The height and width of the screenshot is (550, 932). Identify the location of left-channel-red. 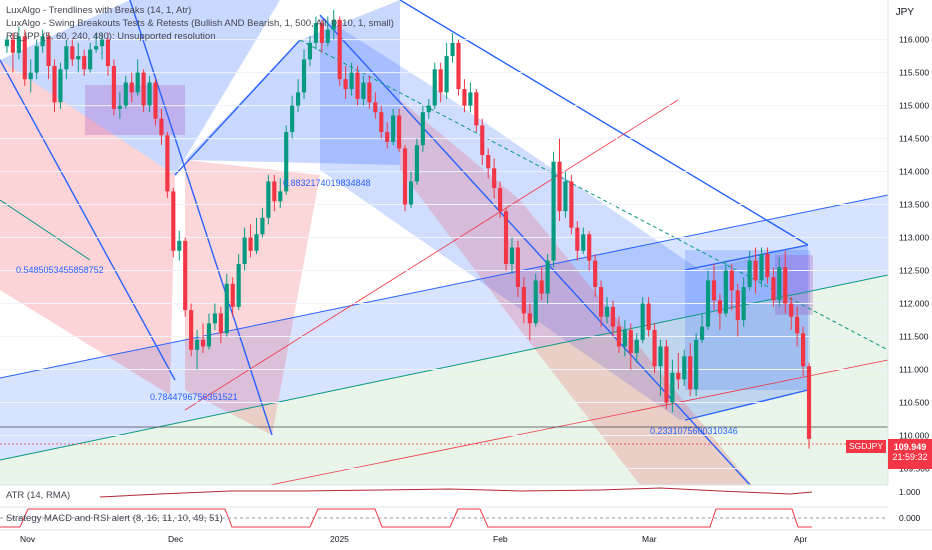
(87, 227).